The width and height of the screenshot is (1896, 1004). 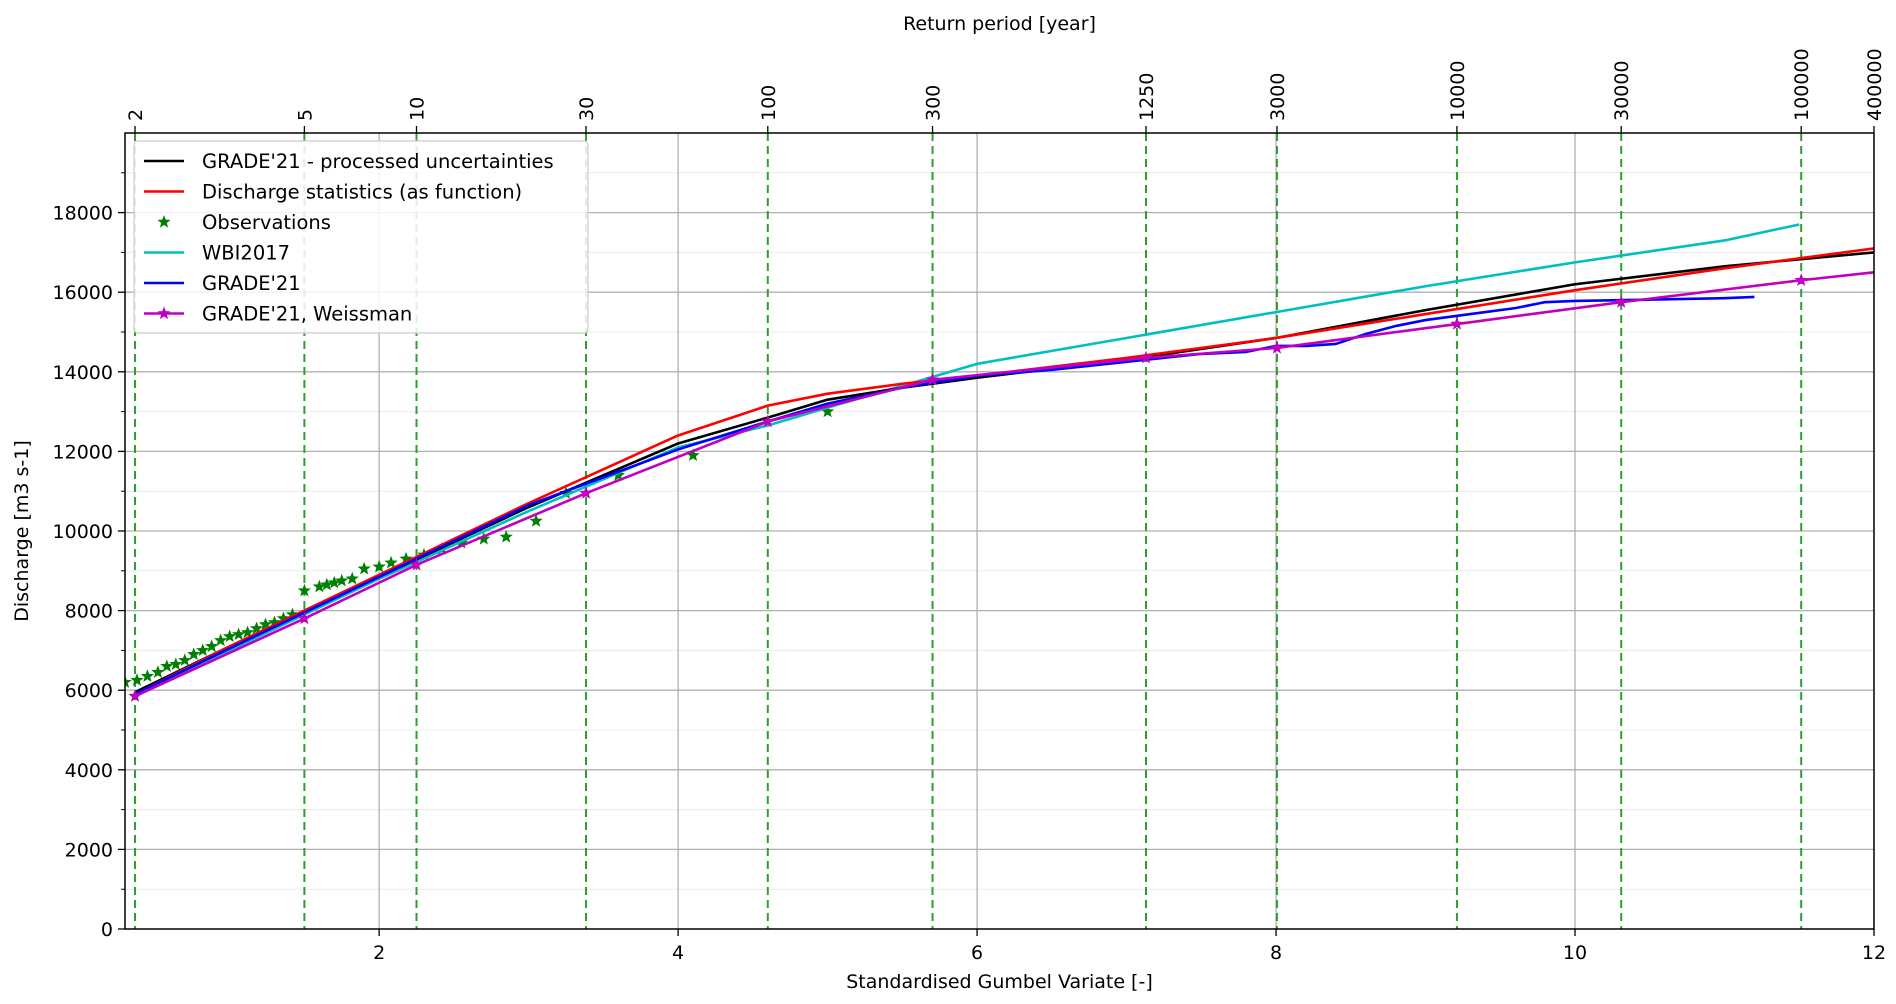 What do you see at coordinates (89, 850) in the screenshot?
I see `y-tick-label: 2000` at bounding box center [89, 850].